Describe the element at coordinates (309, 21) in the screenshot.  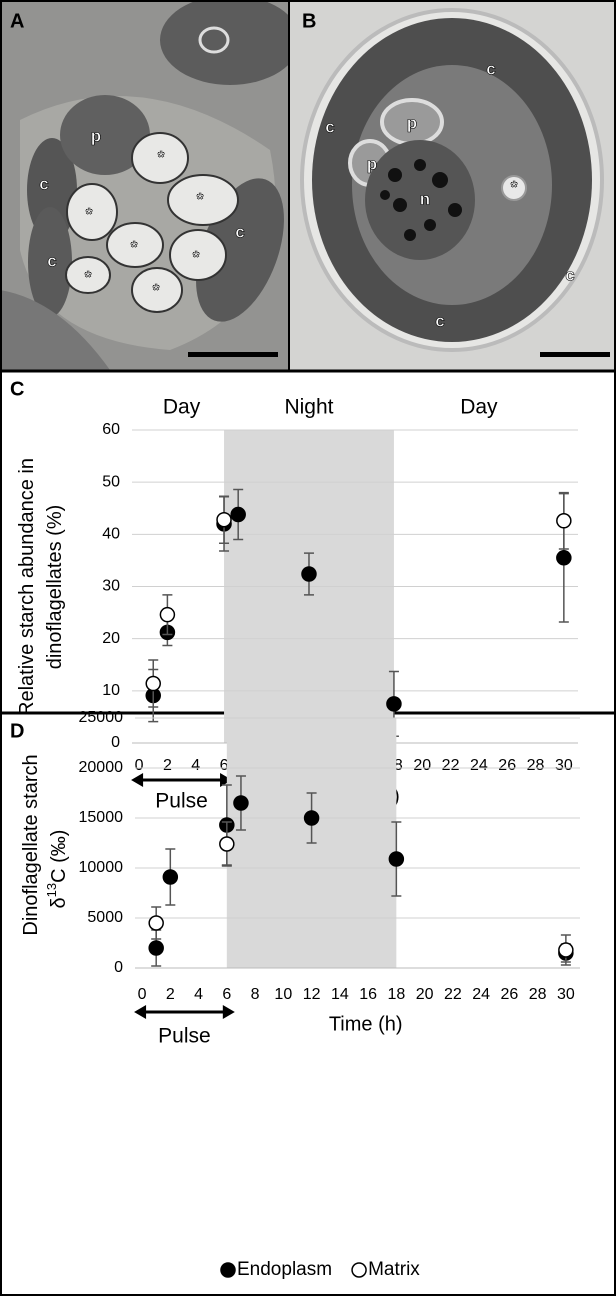
I see `panel-letter: B` at that location.